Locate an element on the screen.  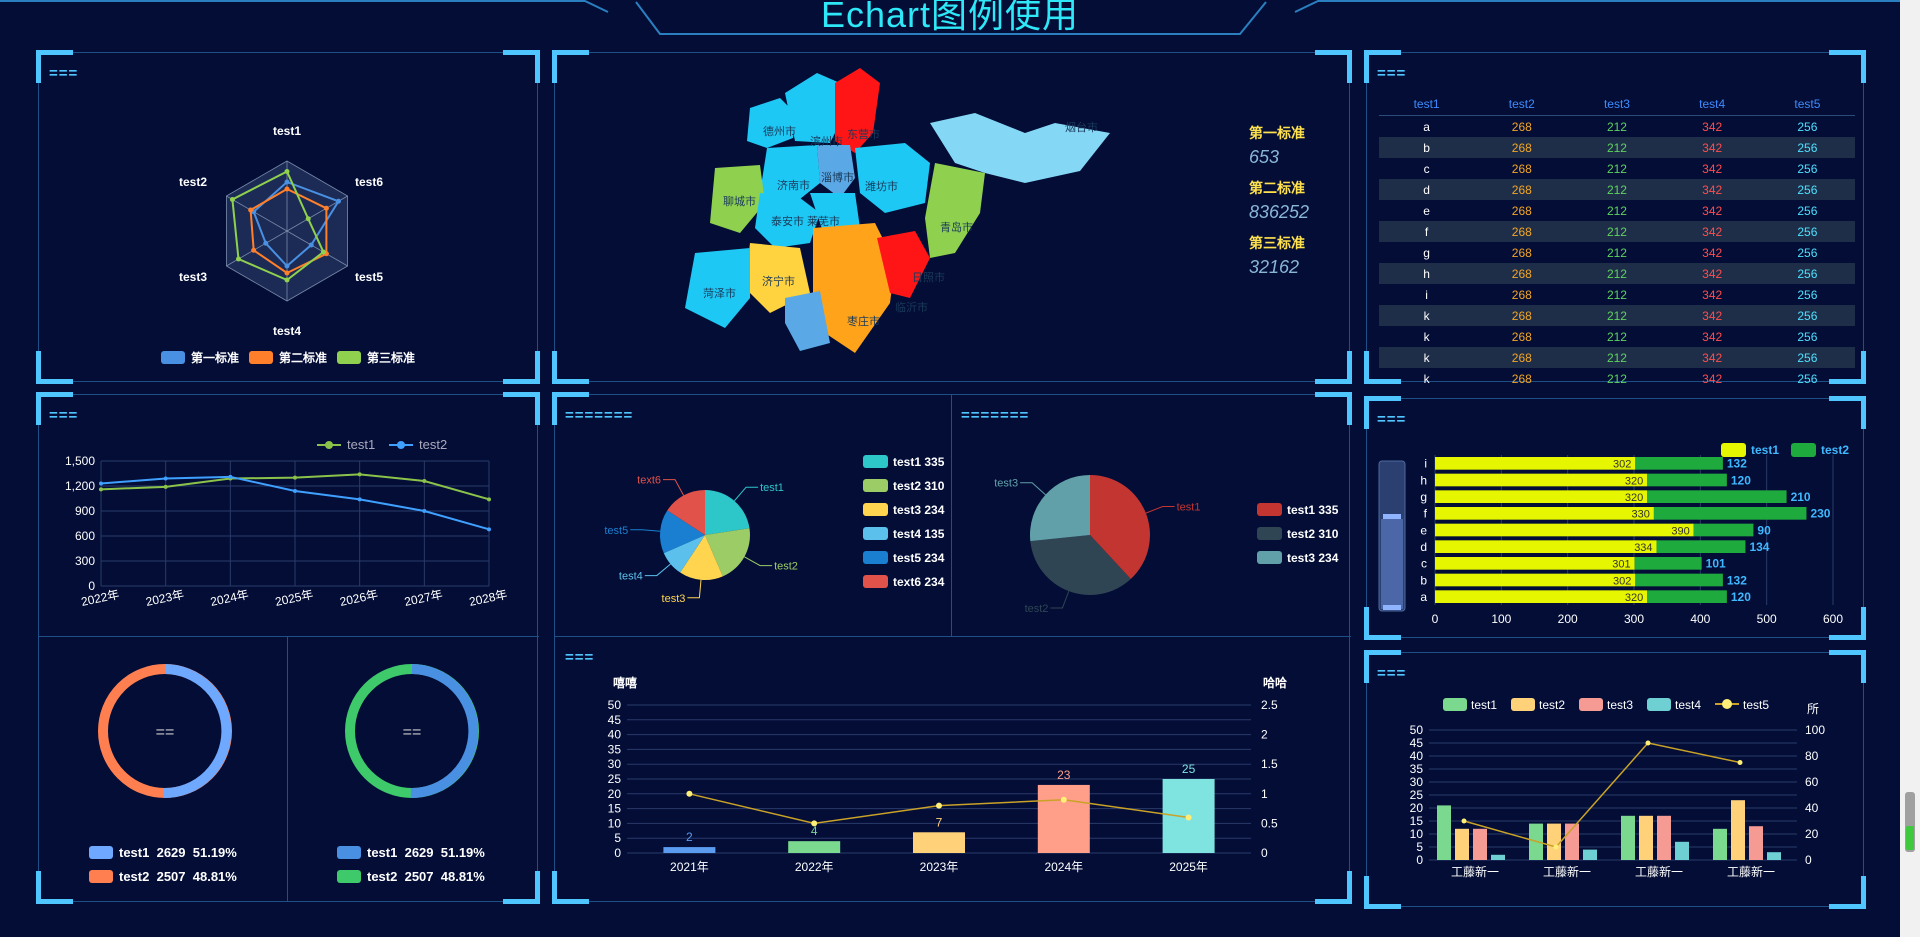
hbar-y-tick: d is located at coordinates (1423, 547).